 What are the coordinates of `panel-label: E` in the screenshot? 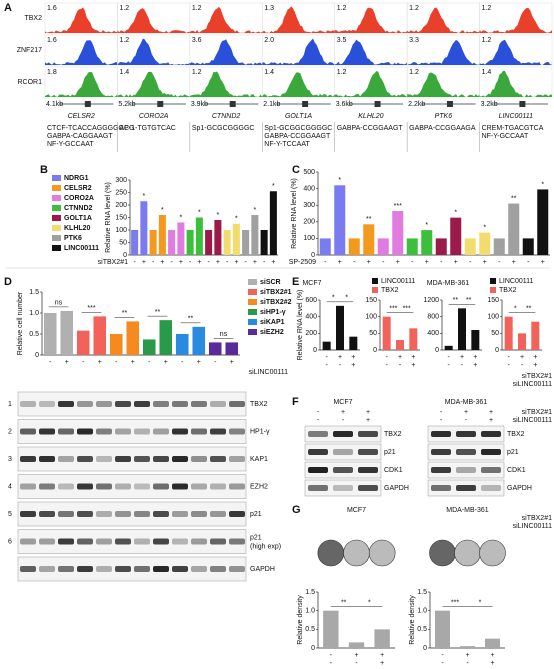 It's located at (295, 282).